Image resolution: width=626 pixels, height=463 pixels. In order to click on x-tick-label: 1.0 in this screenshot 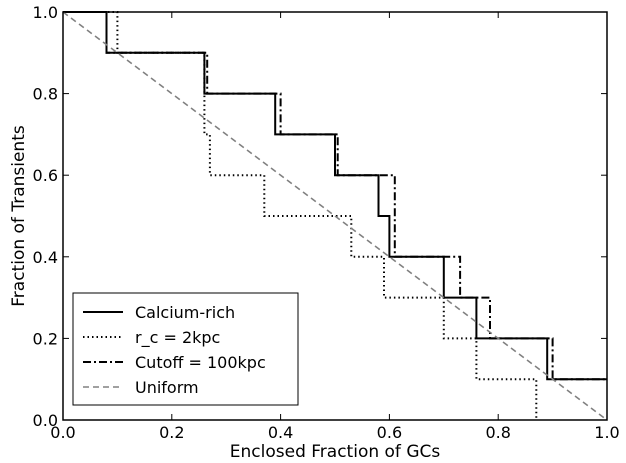, I will do `click(606, 432)`.